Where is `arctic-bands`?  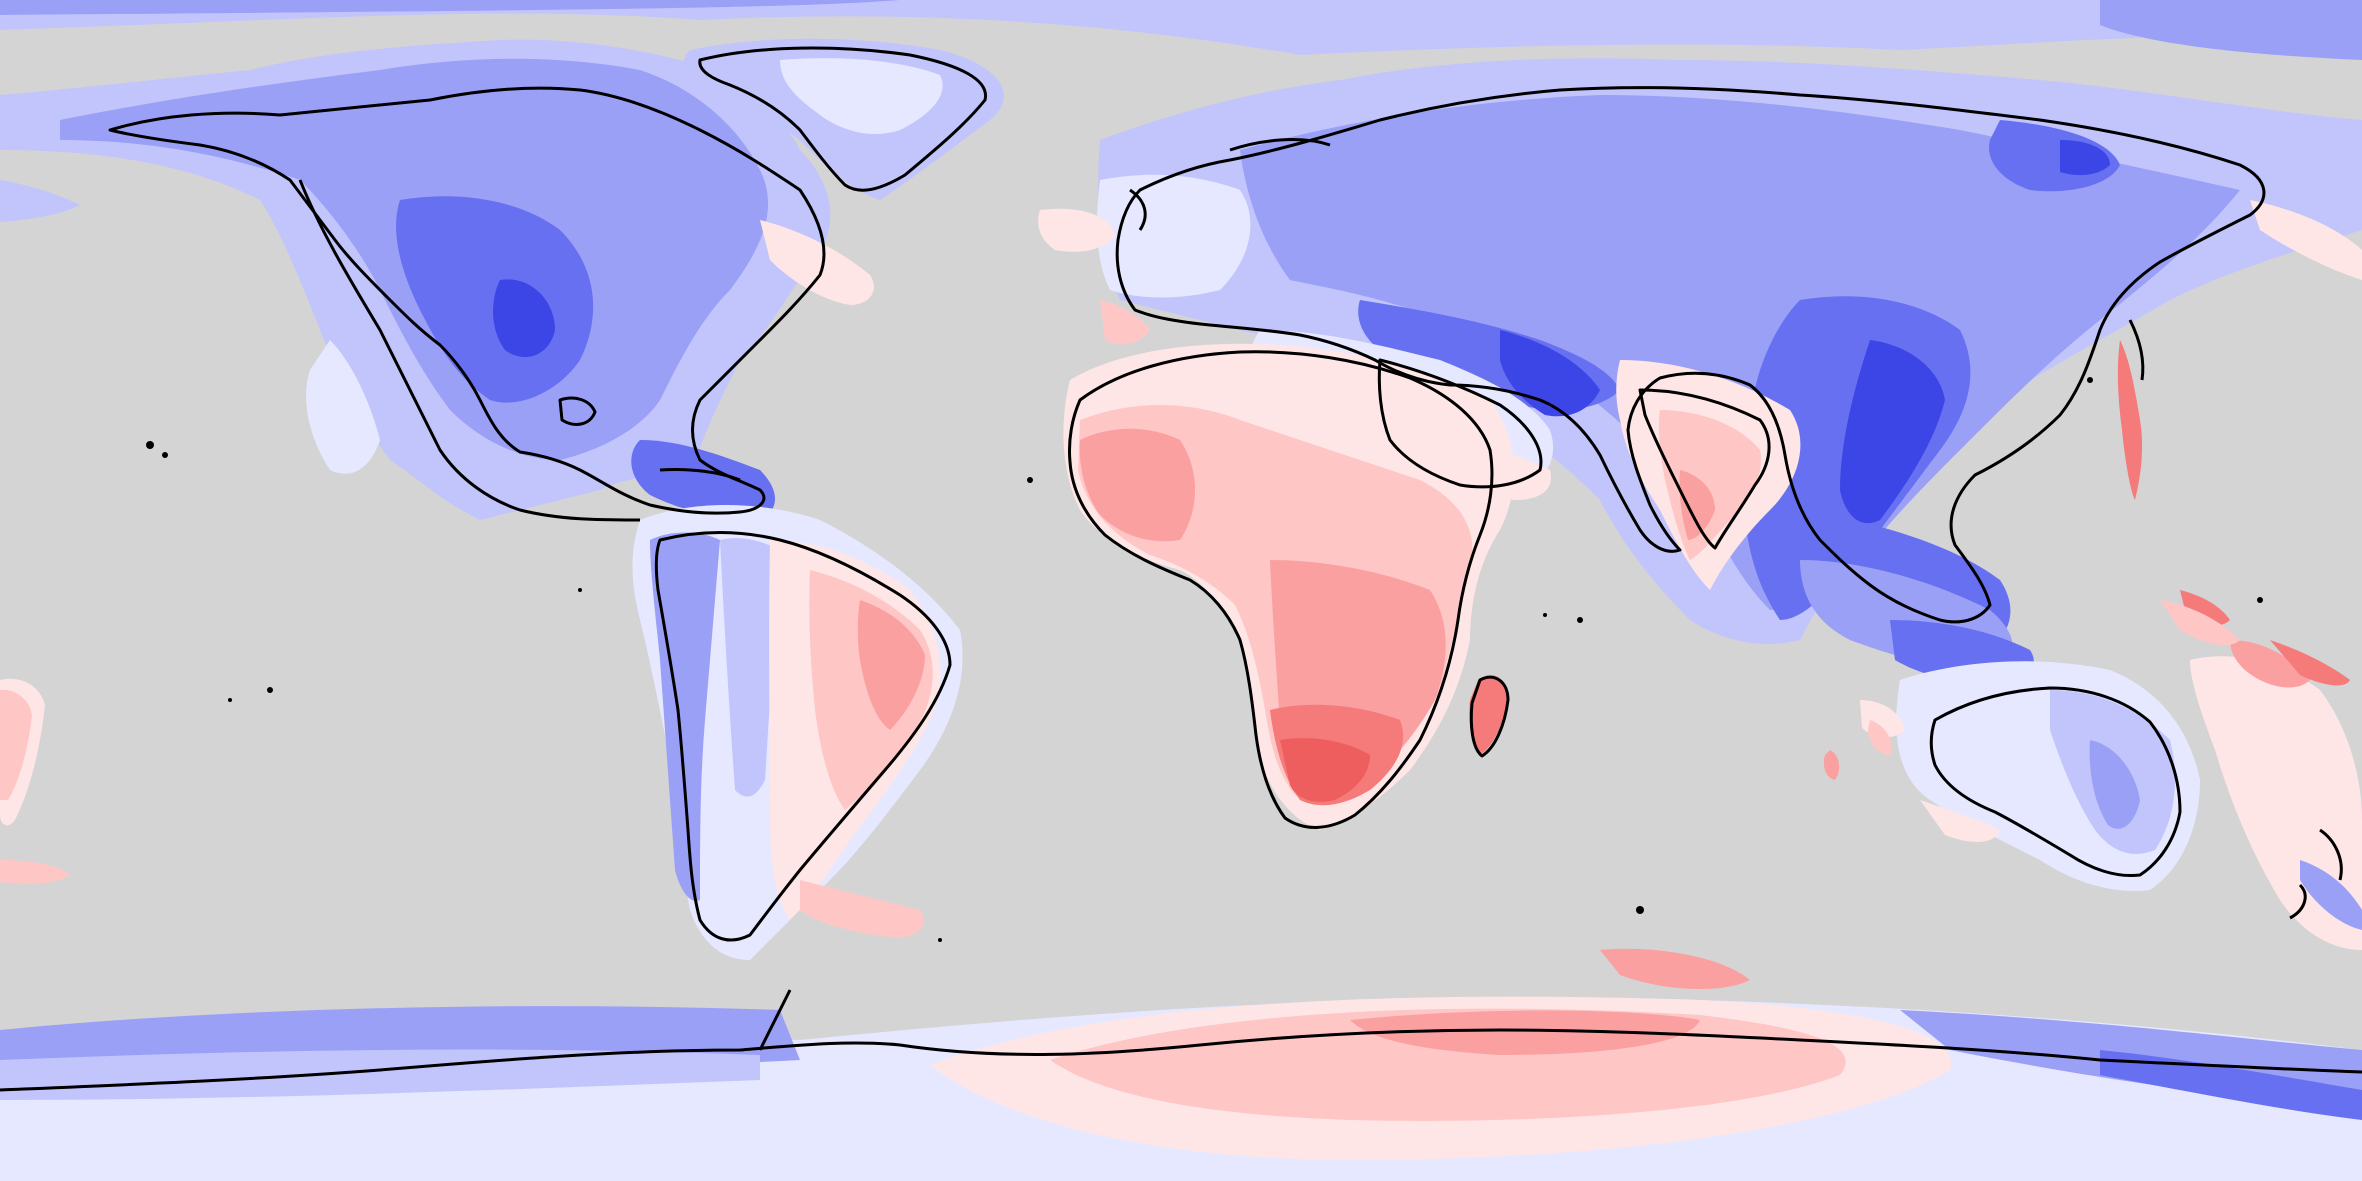
arctic-bands is located at coordinates (1181, 30).